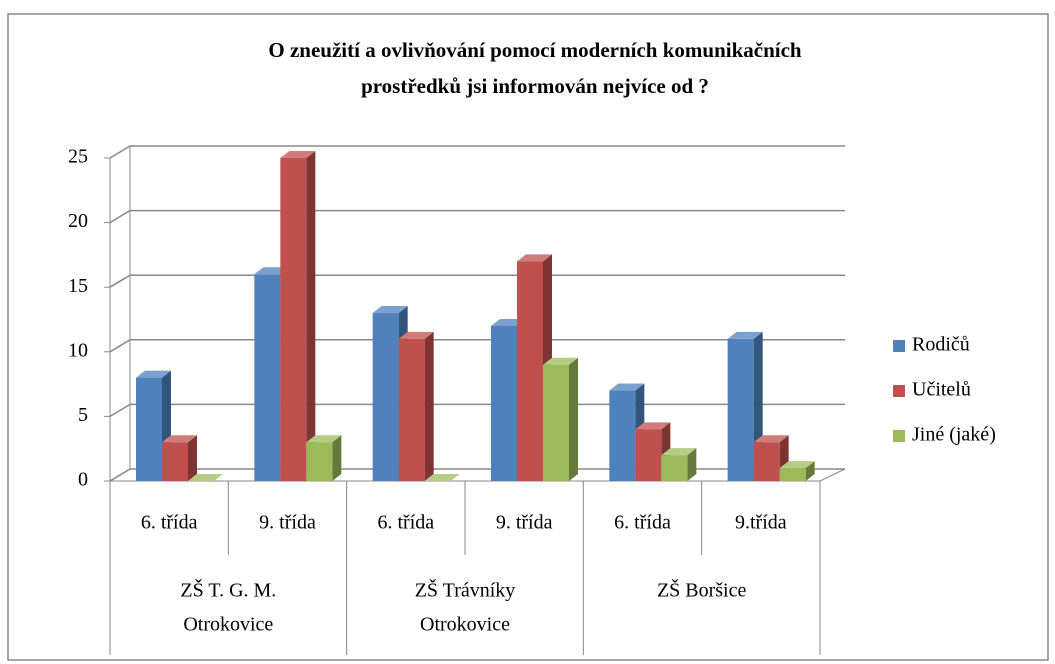 The image size is (1055, 664). Describe the element at coordinates (954, 435) in the screenshot. I see `legend-label: Jiné (jaké)` at that location.